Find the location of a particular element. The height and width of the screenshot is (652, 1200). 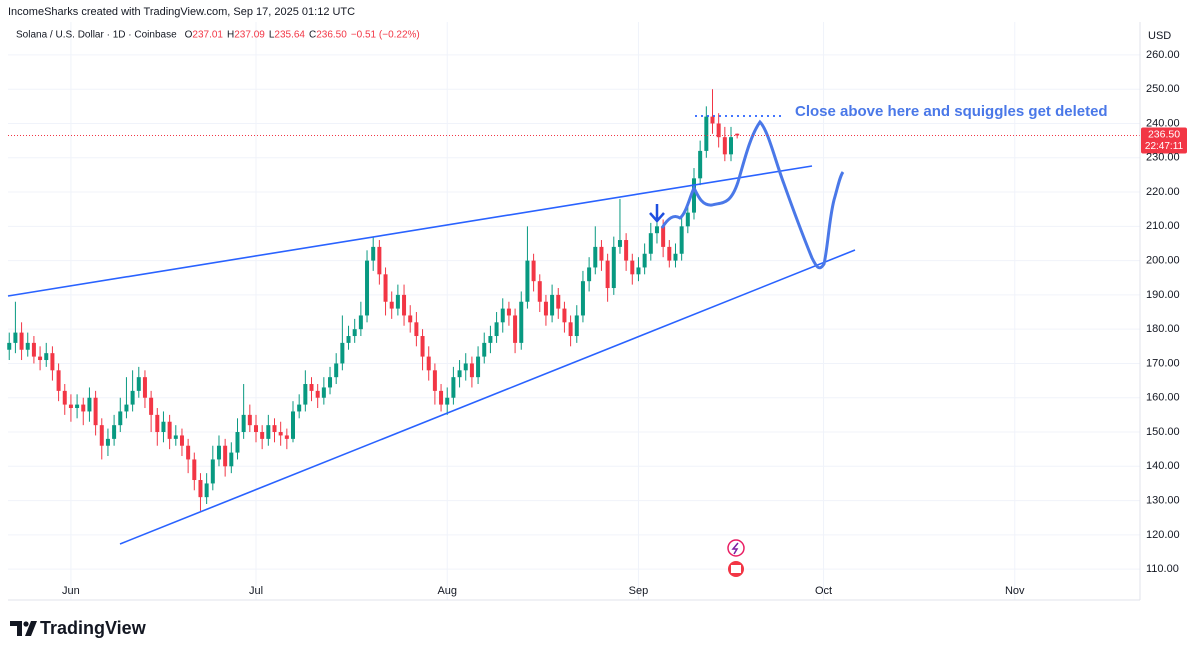

y-tick-label: 260.00 is located at coordinates (1163, 55).